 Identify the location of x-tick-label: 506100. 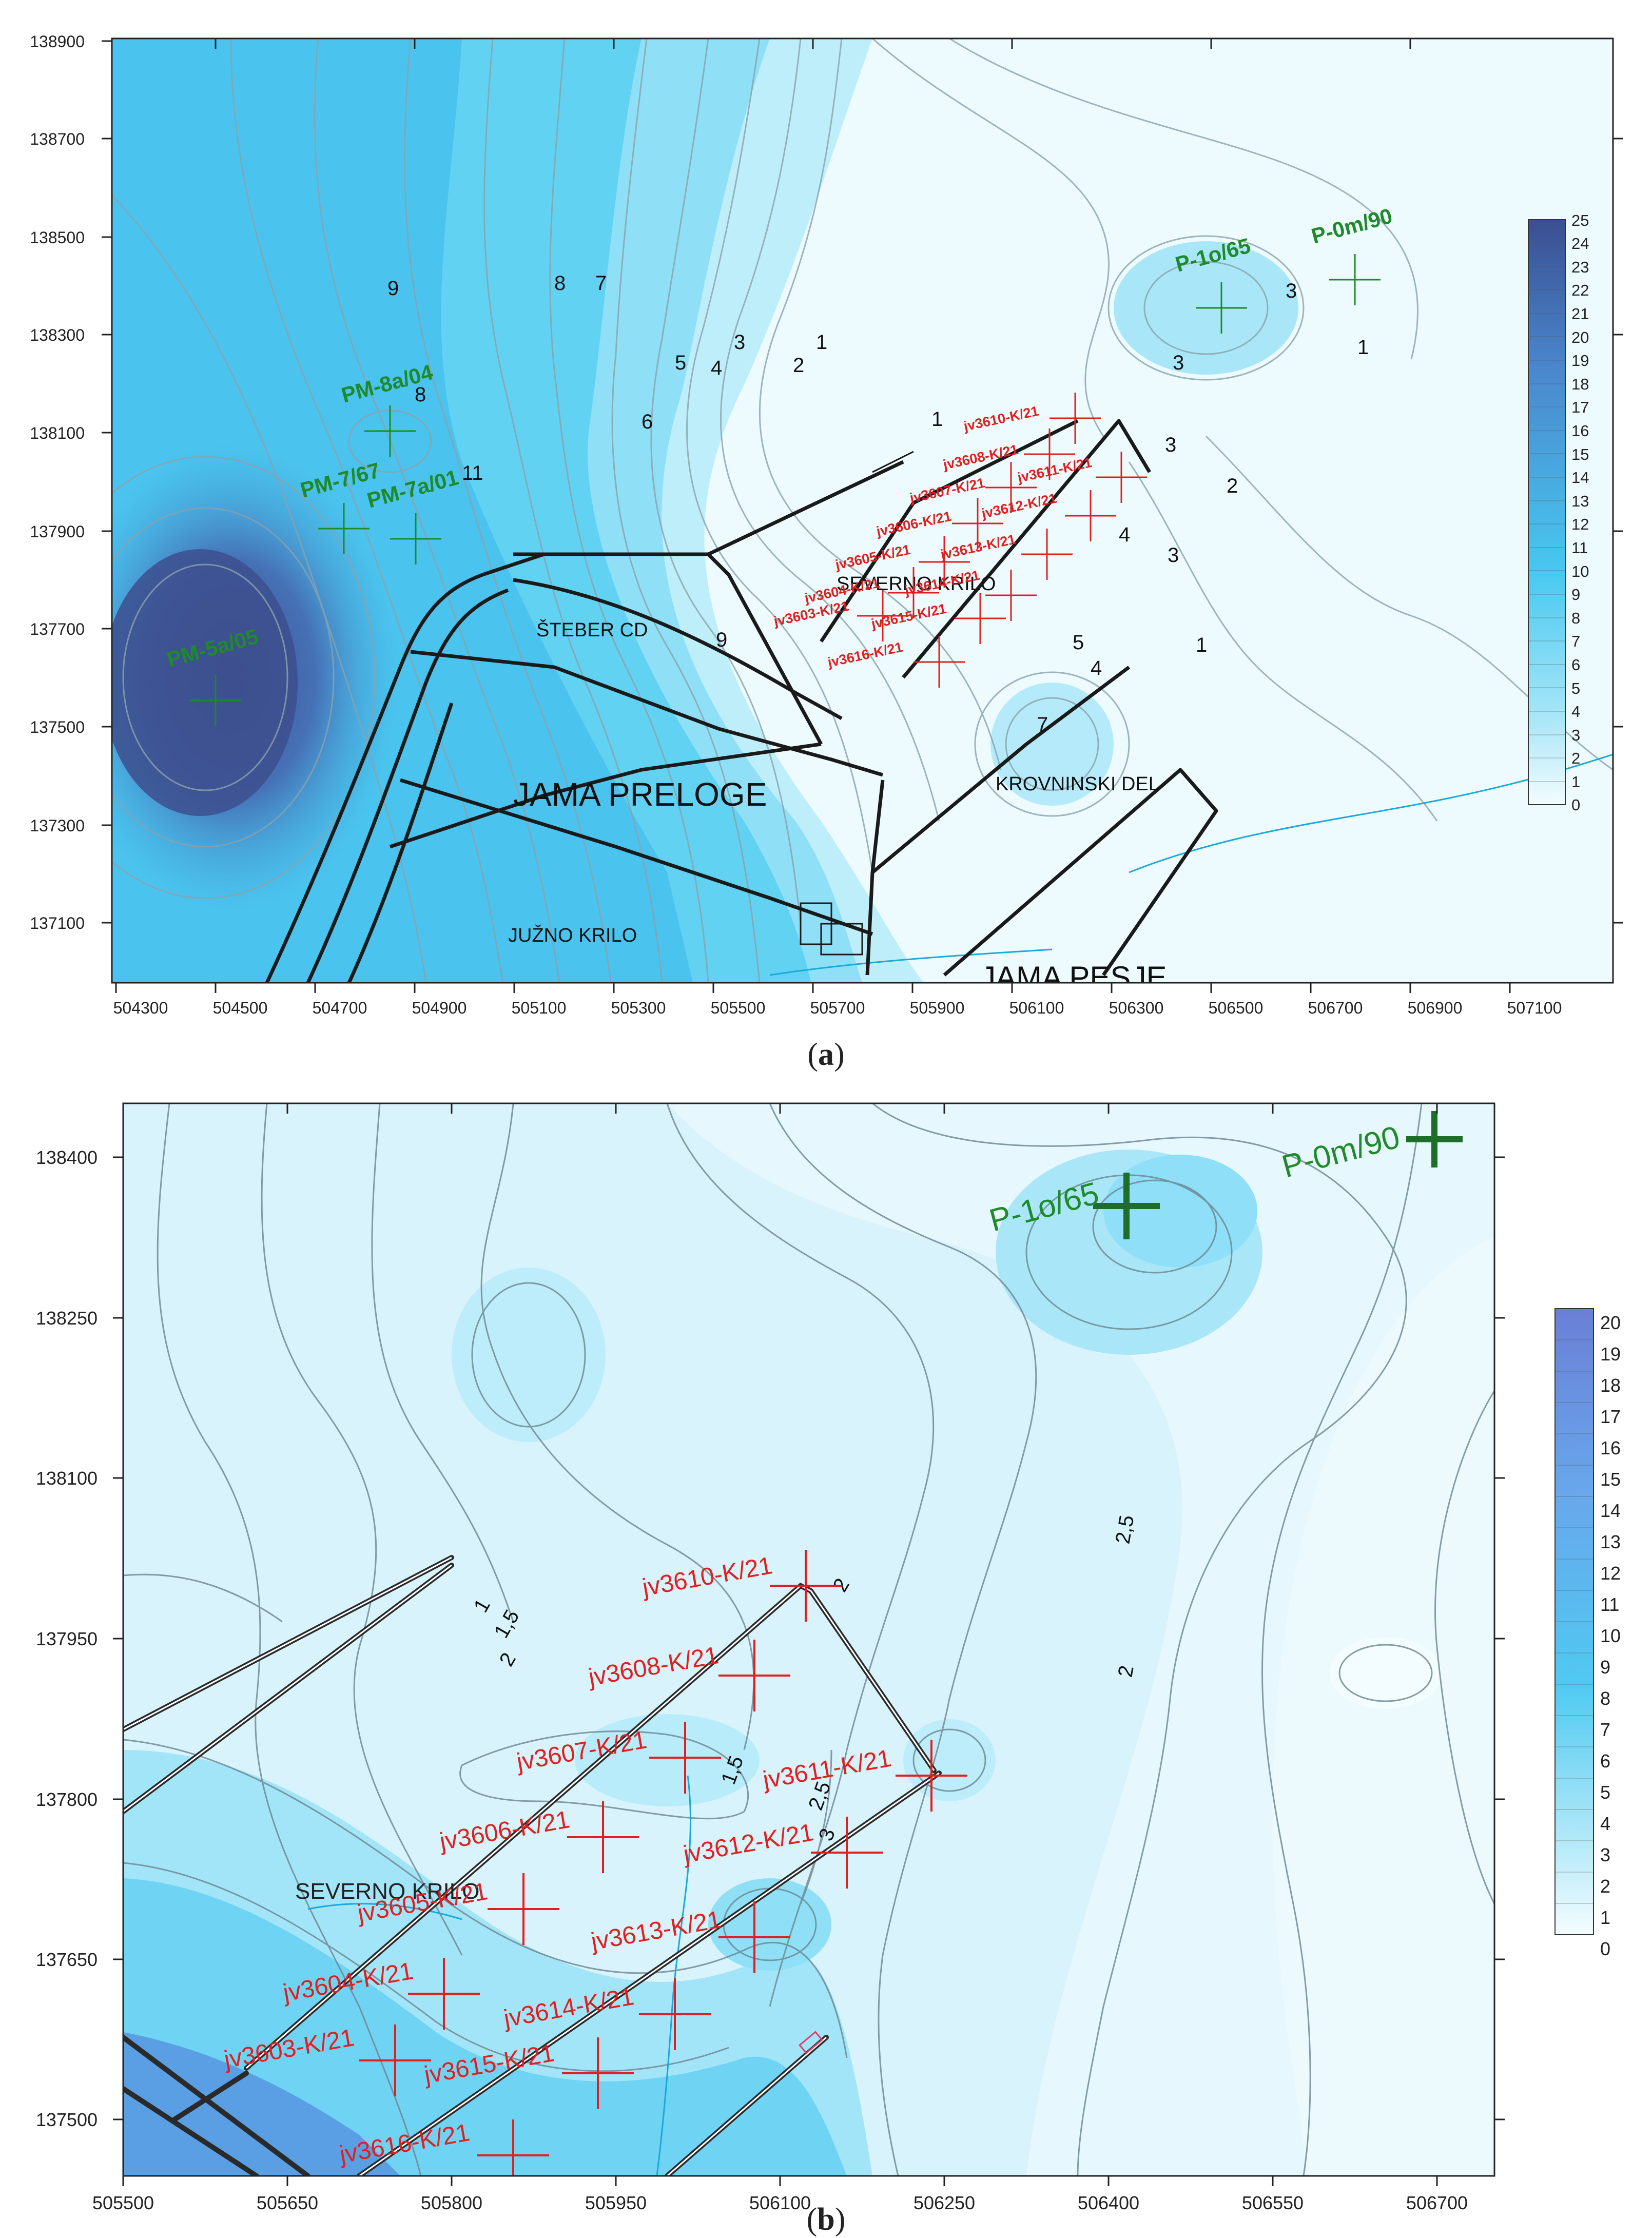
(780, 2202).